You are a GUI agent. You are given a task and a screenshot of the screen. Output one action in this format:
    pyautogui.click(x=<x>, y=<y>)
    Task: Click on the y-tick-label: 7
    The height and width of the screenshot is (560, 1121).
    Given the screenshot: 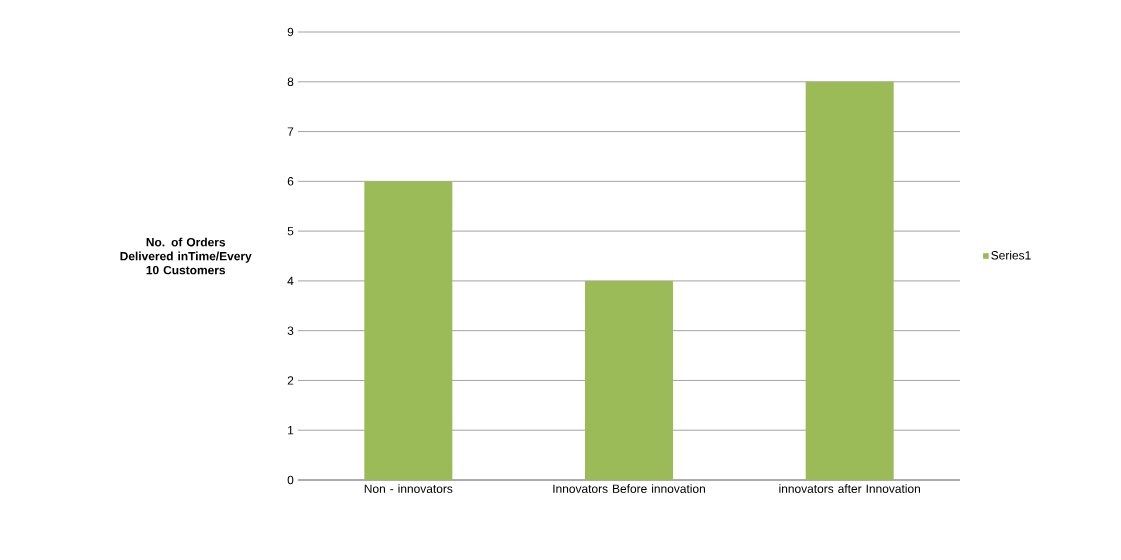 What is the action you would take?
    pyautogui.click(x=290, y=131)
    